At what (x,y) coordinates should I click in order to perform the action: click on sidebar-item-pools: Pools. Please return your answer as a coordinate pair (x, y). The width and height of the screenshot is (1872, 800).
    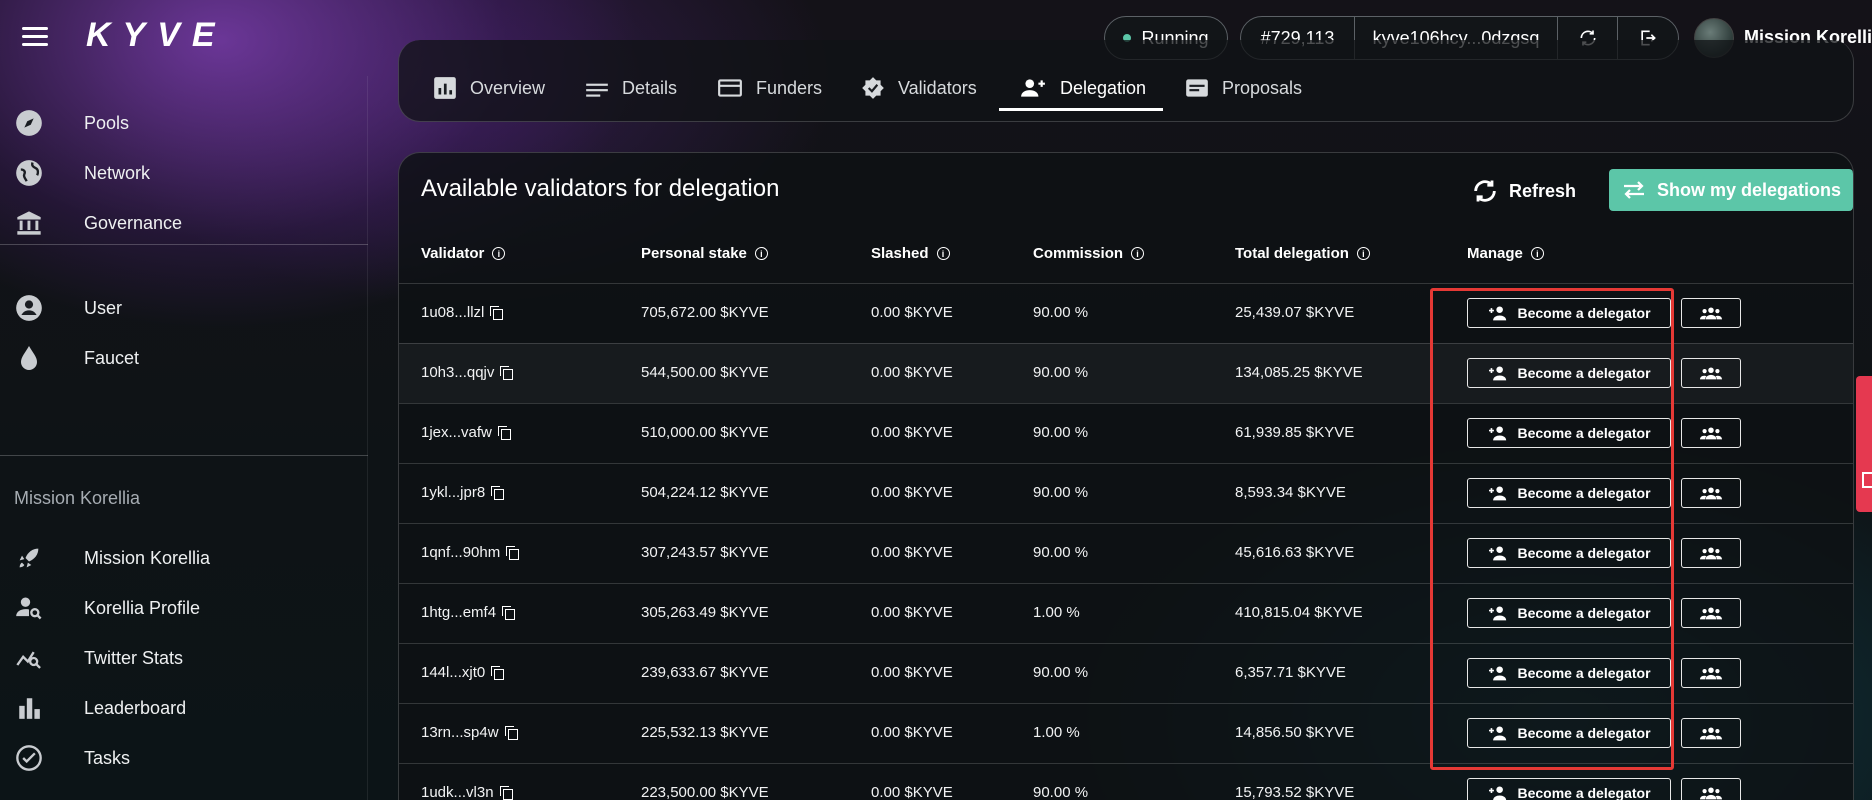
    Looking at the image, I should click on (184, 123).